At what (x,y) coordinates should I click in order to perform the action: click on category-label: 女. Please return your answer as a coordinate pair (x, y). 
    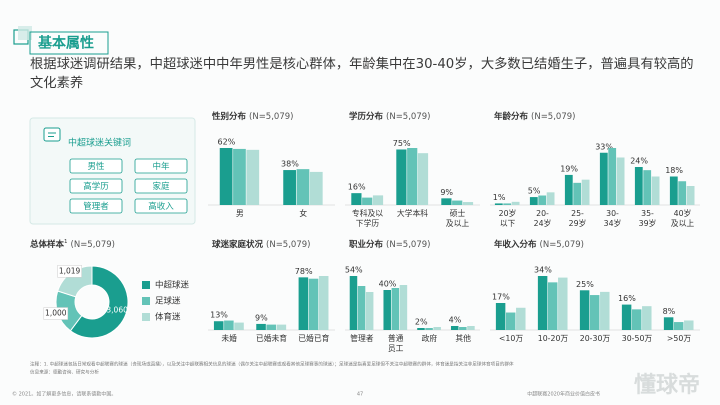
    Looking at the image, I should click on (303, 213).